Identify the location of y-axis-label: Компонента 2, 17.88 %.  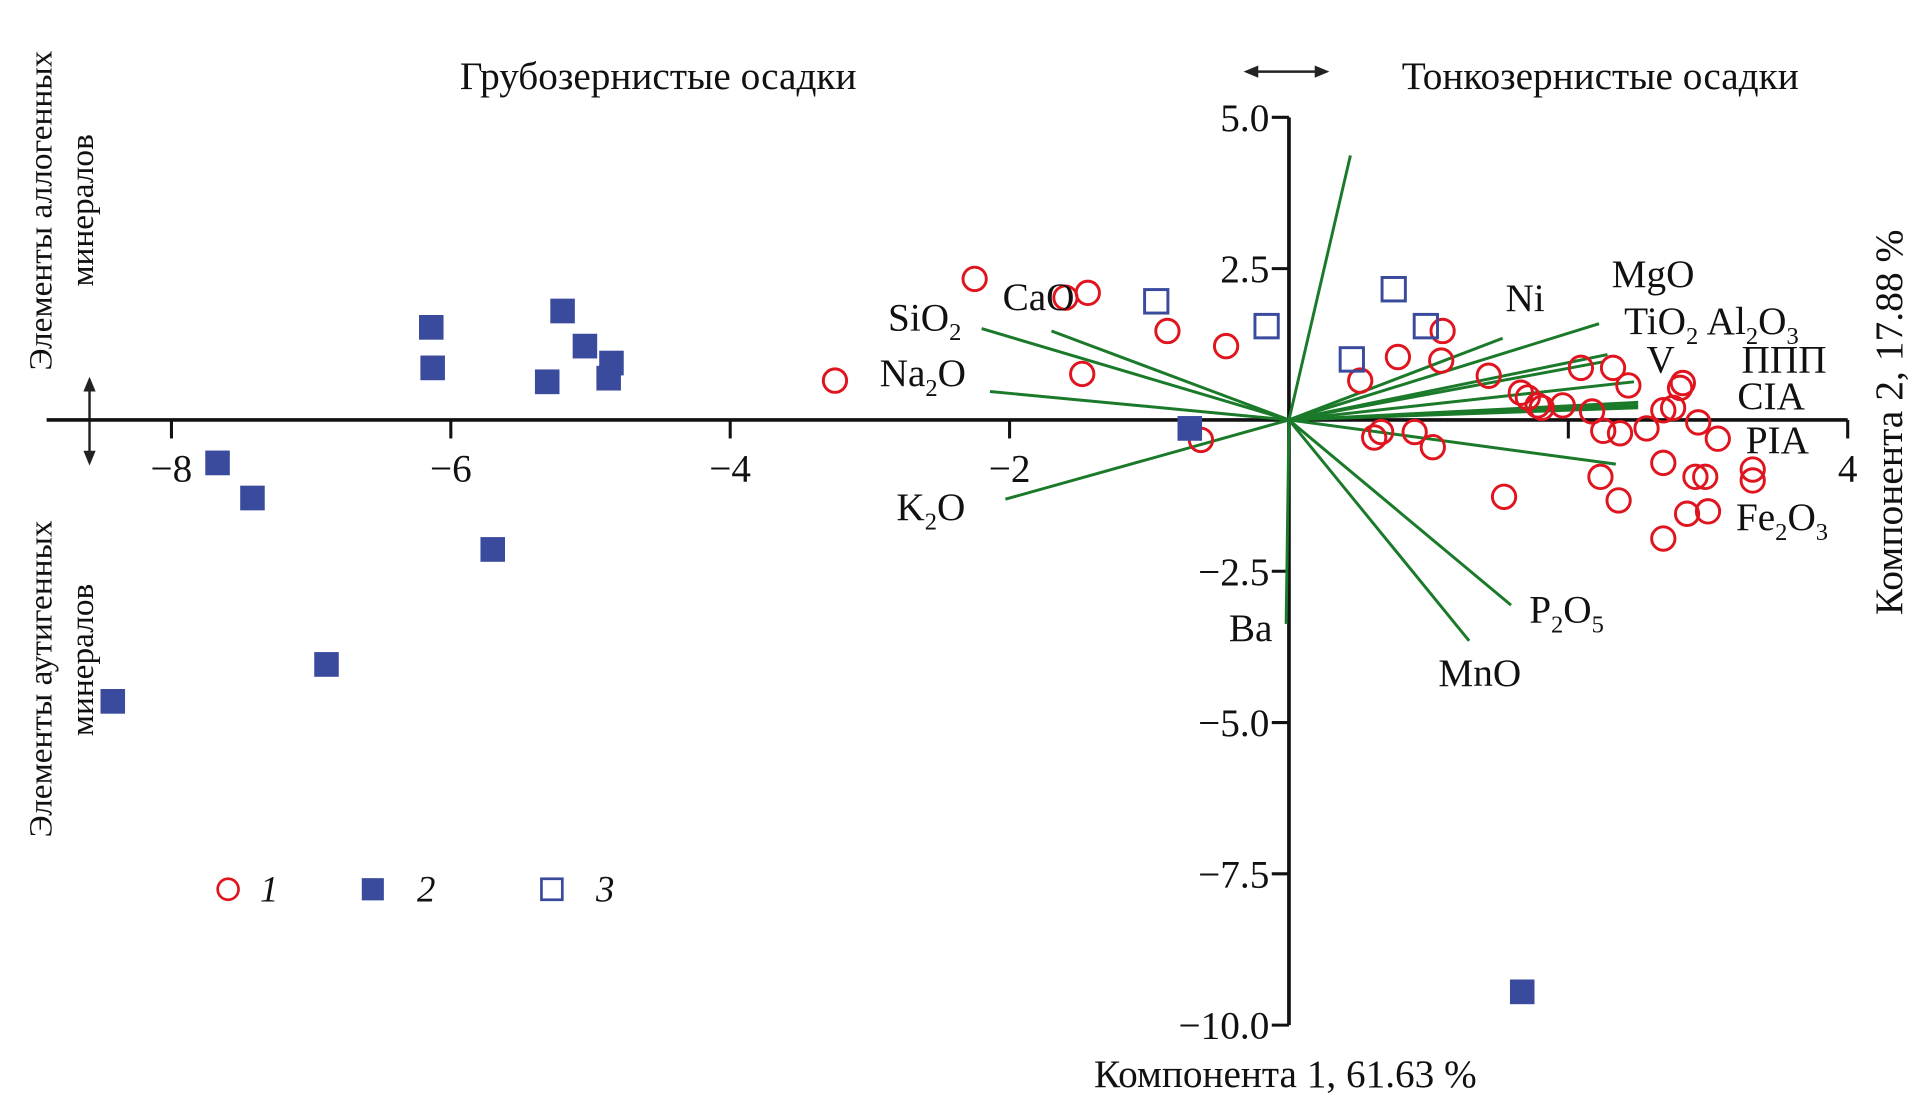
(1889, 423).